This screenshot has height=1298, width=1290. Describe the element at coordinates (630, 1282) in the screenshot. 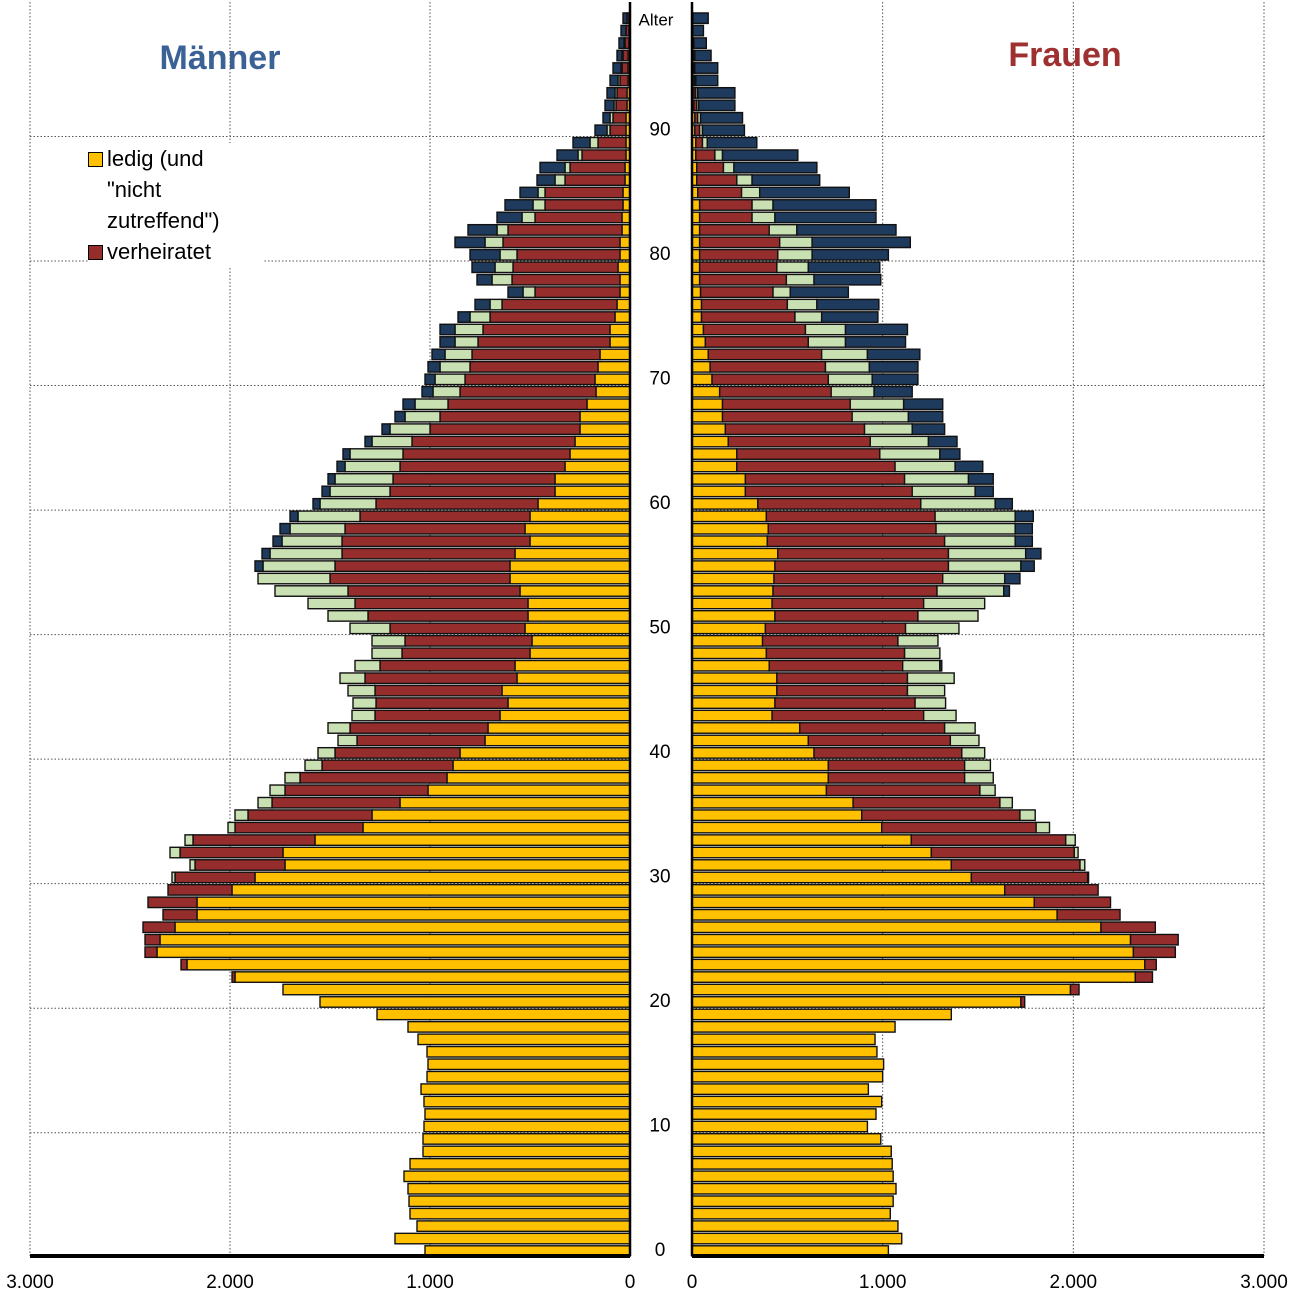

I see `x-tick-label: 0` at that location.